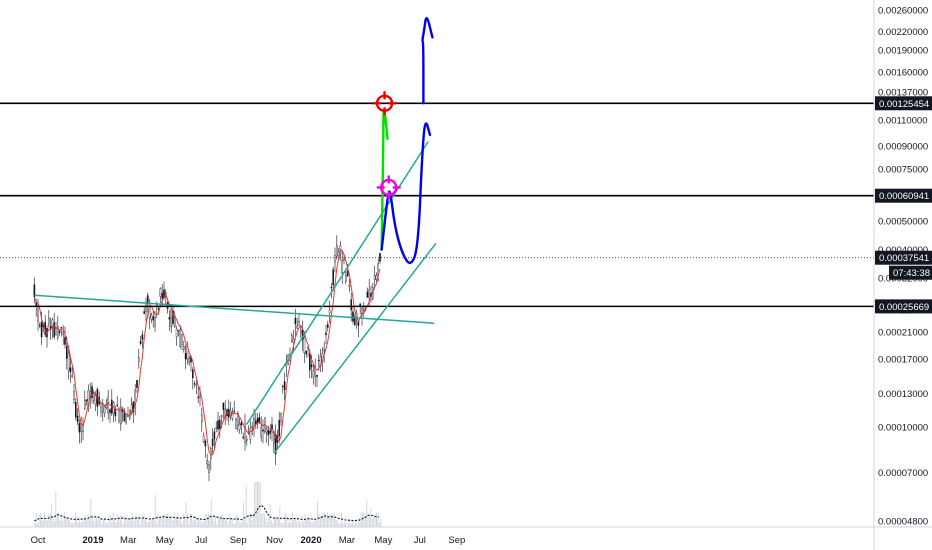  I want to click on y-tick-label: 0.00220000, so click(903, 32).